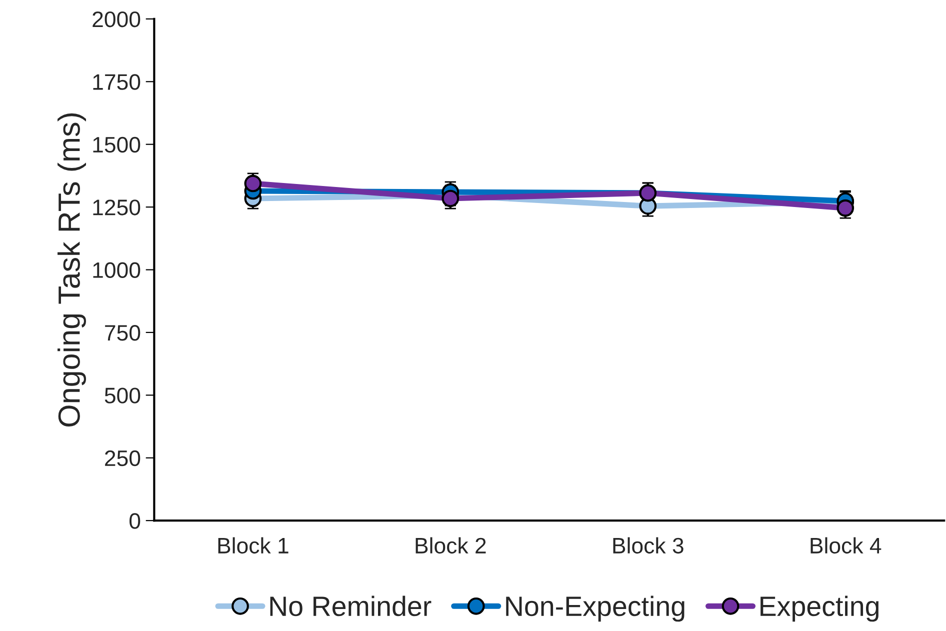 The height and width of the screenshot is (631, 946). What do you see at coordinates (819, 609) in the screenshot?
I see `legend-label: Expecting` at bounding box center [819, 609].